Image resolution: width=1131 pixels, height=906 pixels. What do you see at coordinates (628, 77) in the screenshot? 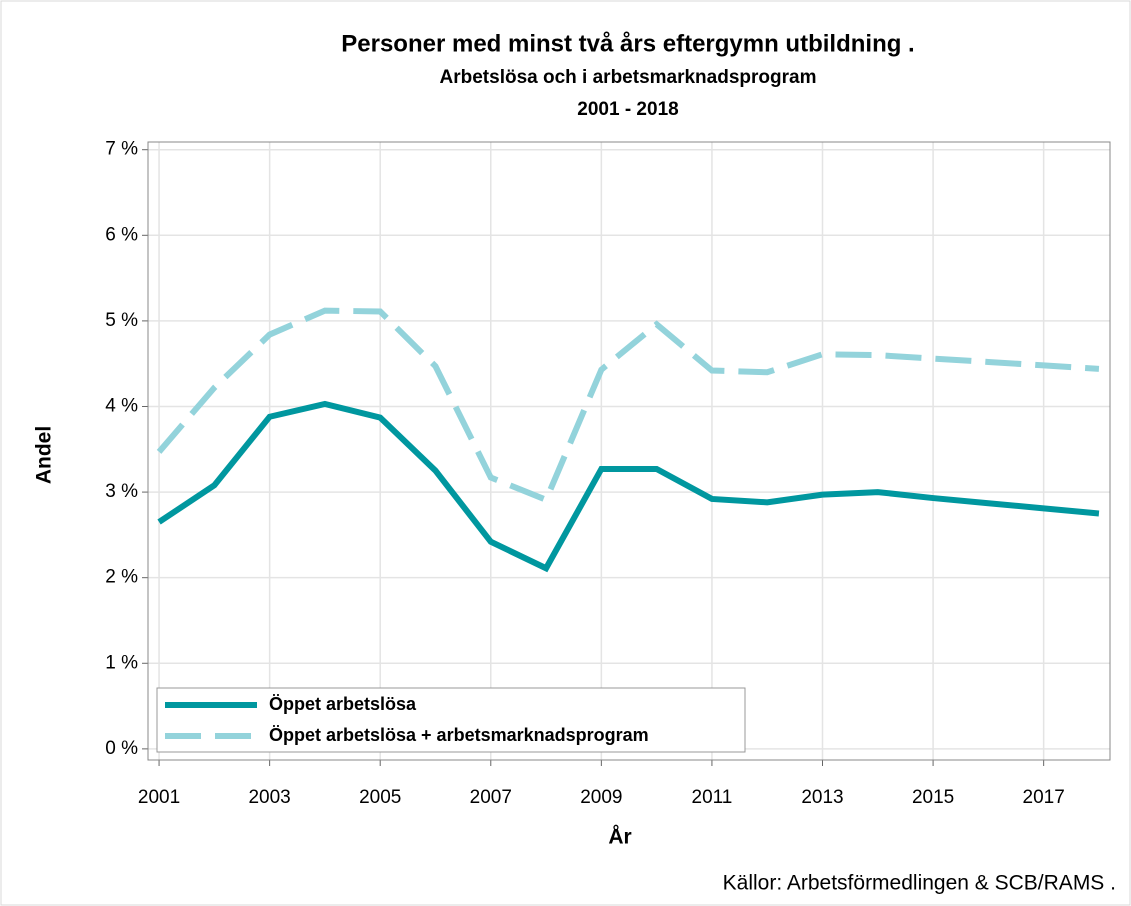
I see `chart-subtitle: Arbetslösa och i arbetsmarknadsprogram` at bounding box center [628, 77].